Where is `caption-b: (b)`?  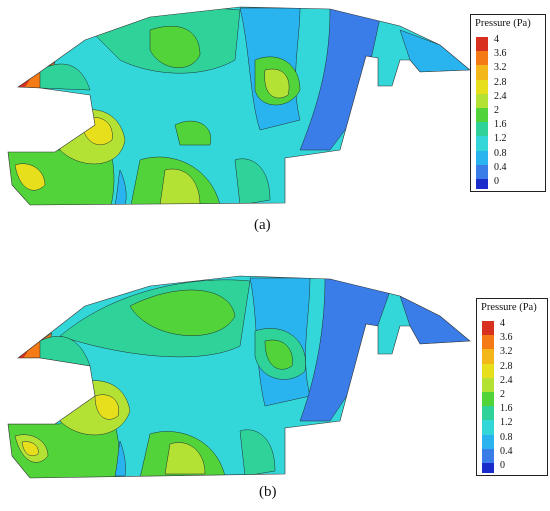 caption-b: (b) is located at coordinates (268, 492).